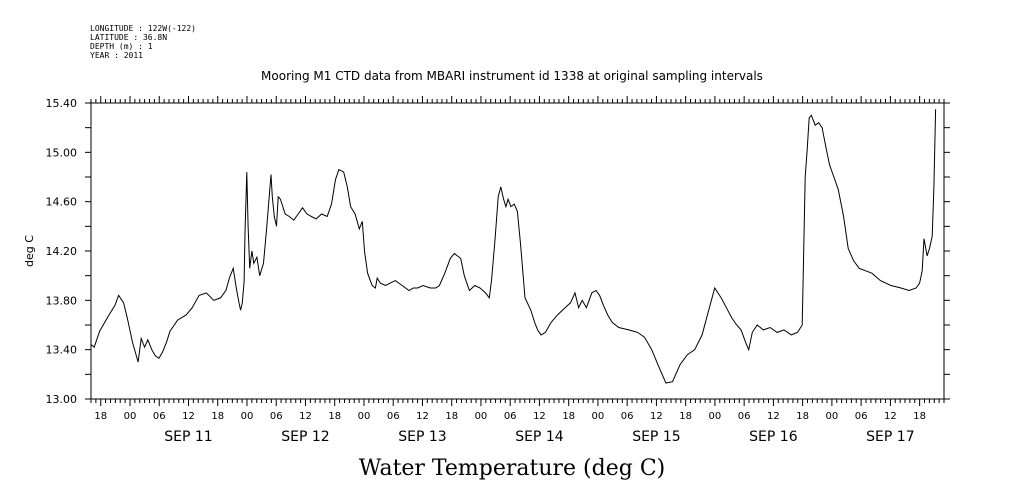 The width and height of the screenshot is (1009, 504). What do you see at coordinates (128, 37) in the screenshot?
I see `meta-latitude: LATITUDE : 36.8N` at bounding box center [128, 37].